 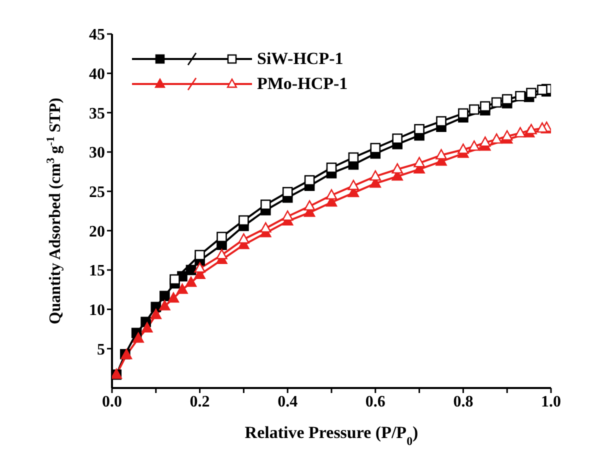 What do you see at coordinates (101, 349) in the screenshot?
I see `y-tick-label: 5` at bounding box center [101, 349].